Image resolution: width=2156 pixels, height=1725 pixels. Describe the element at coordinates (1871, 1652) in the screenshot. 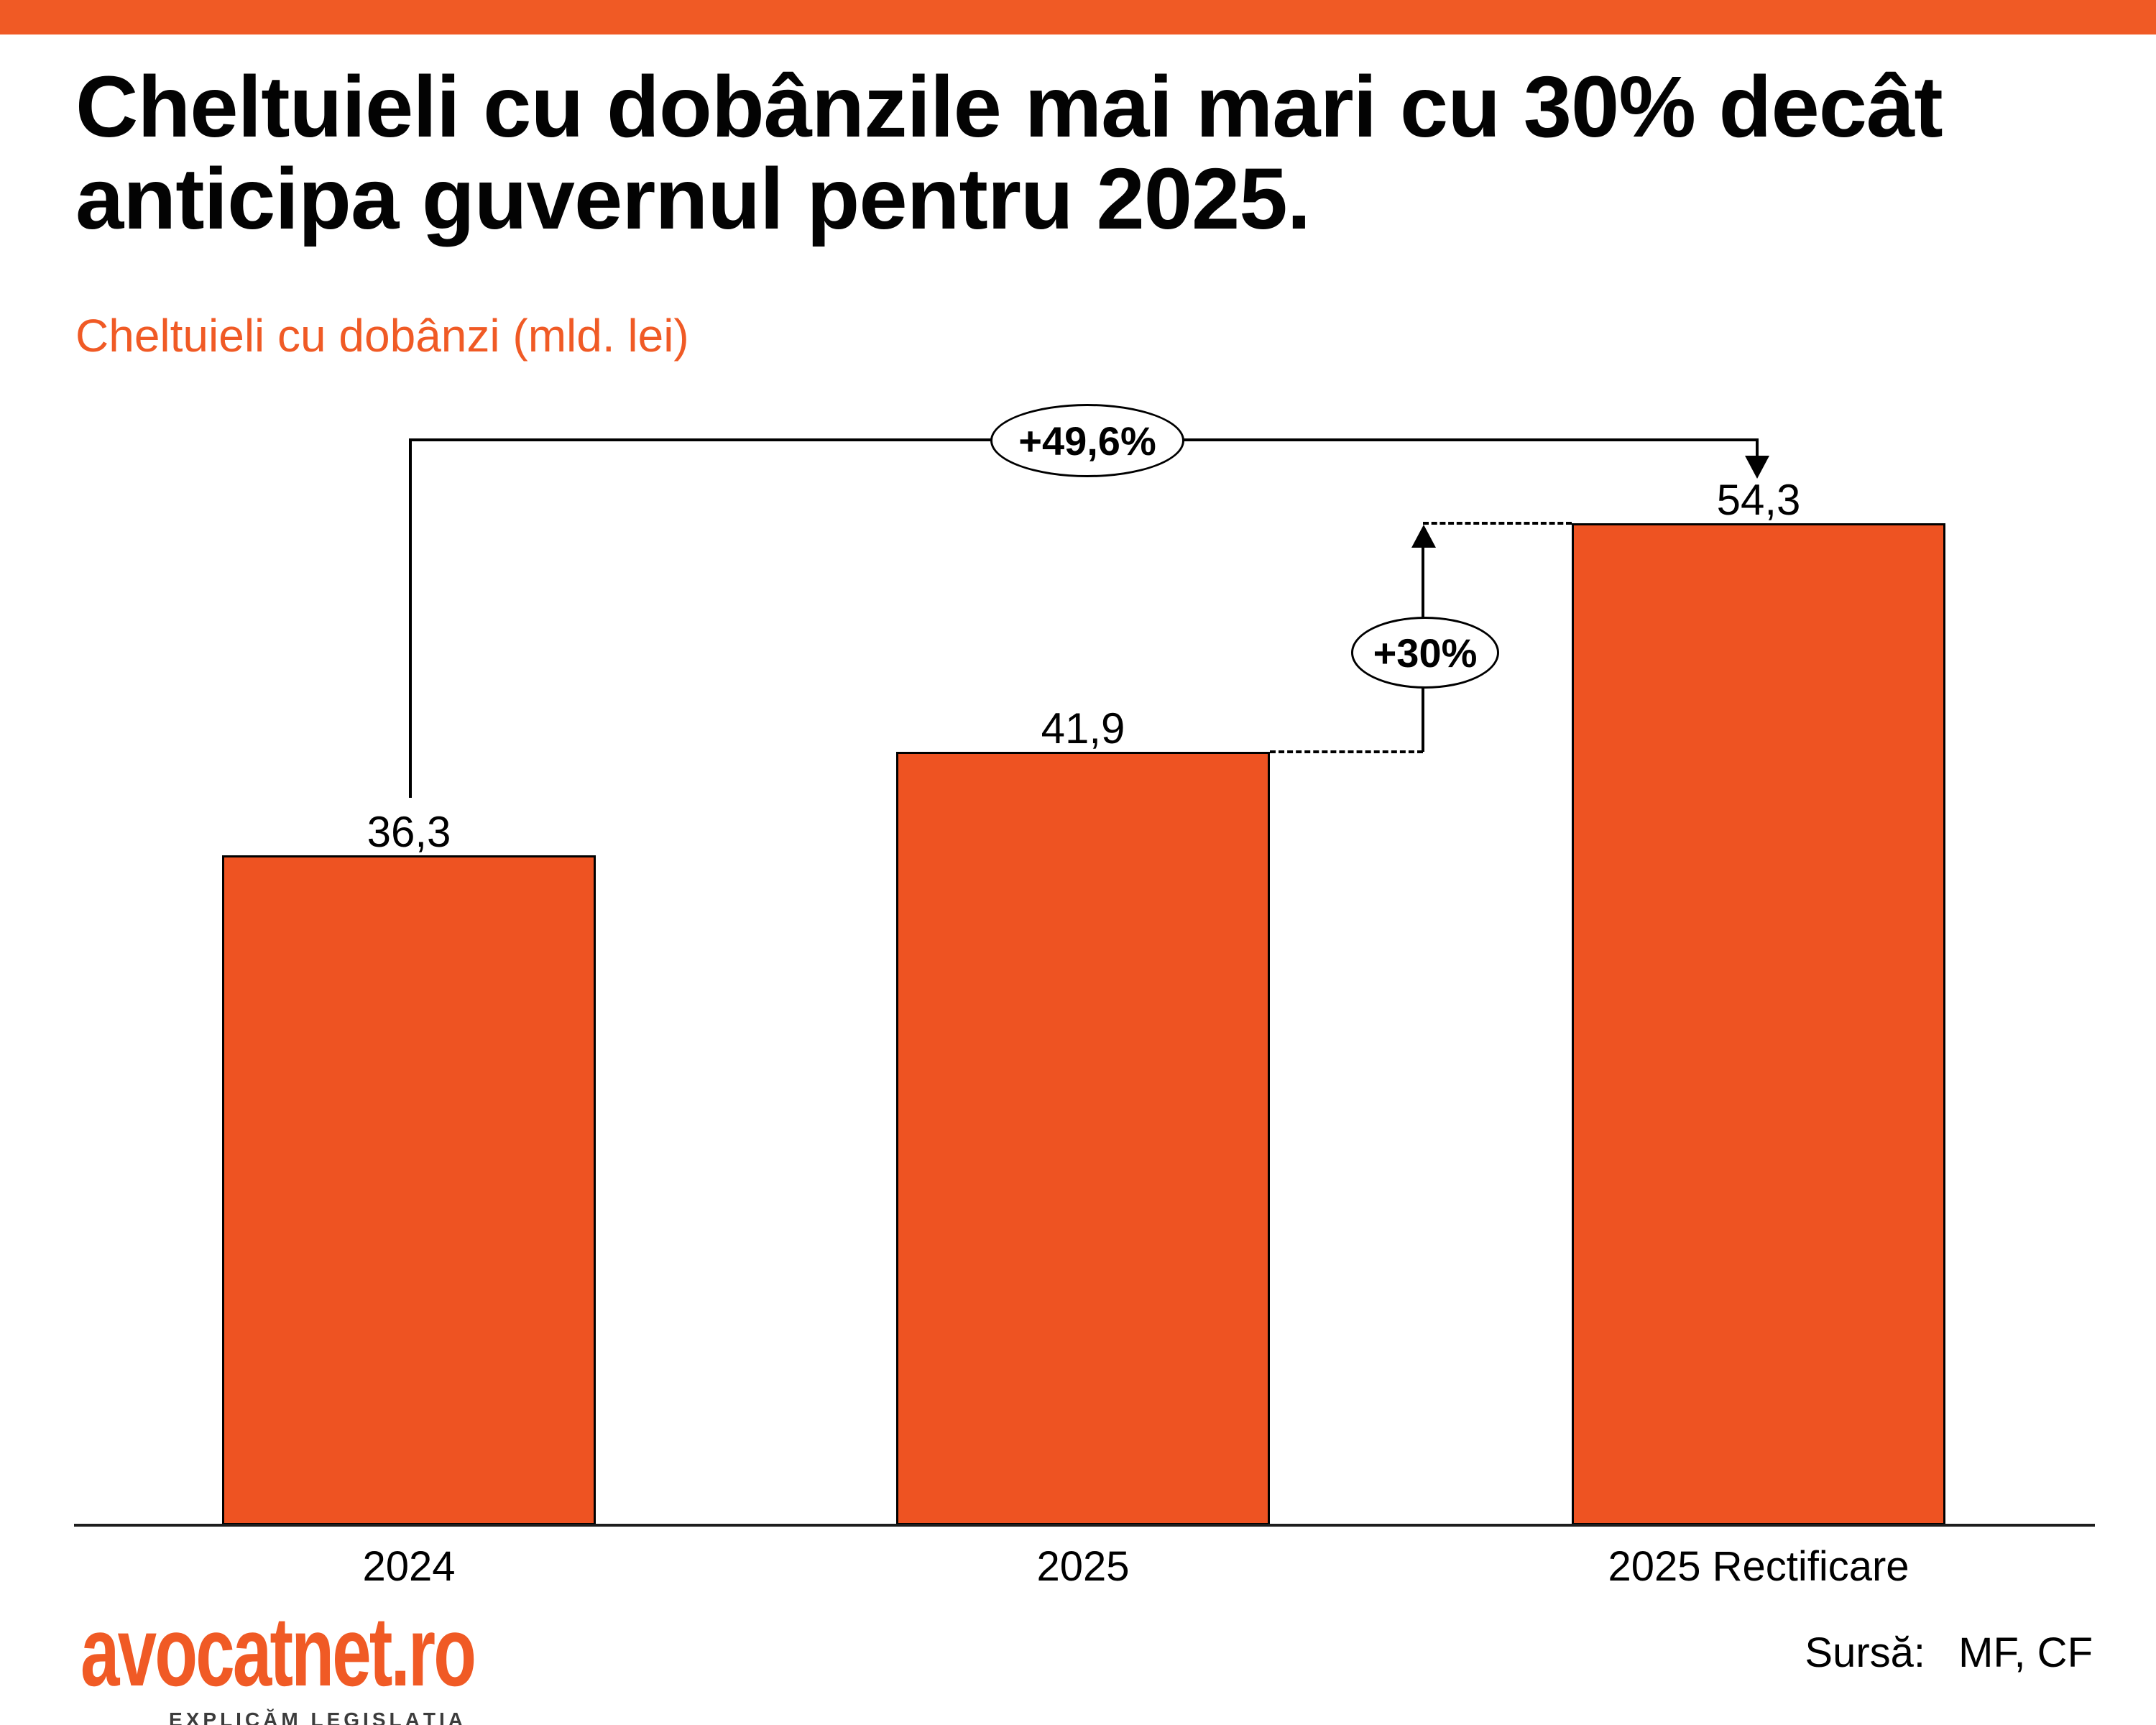

I see `source-label: Sursă:` at that location.